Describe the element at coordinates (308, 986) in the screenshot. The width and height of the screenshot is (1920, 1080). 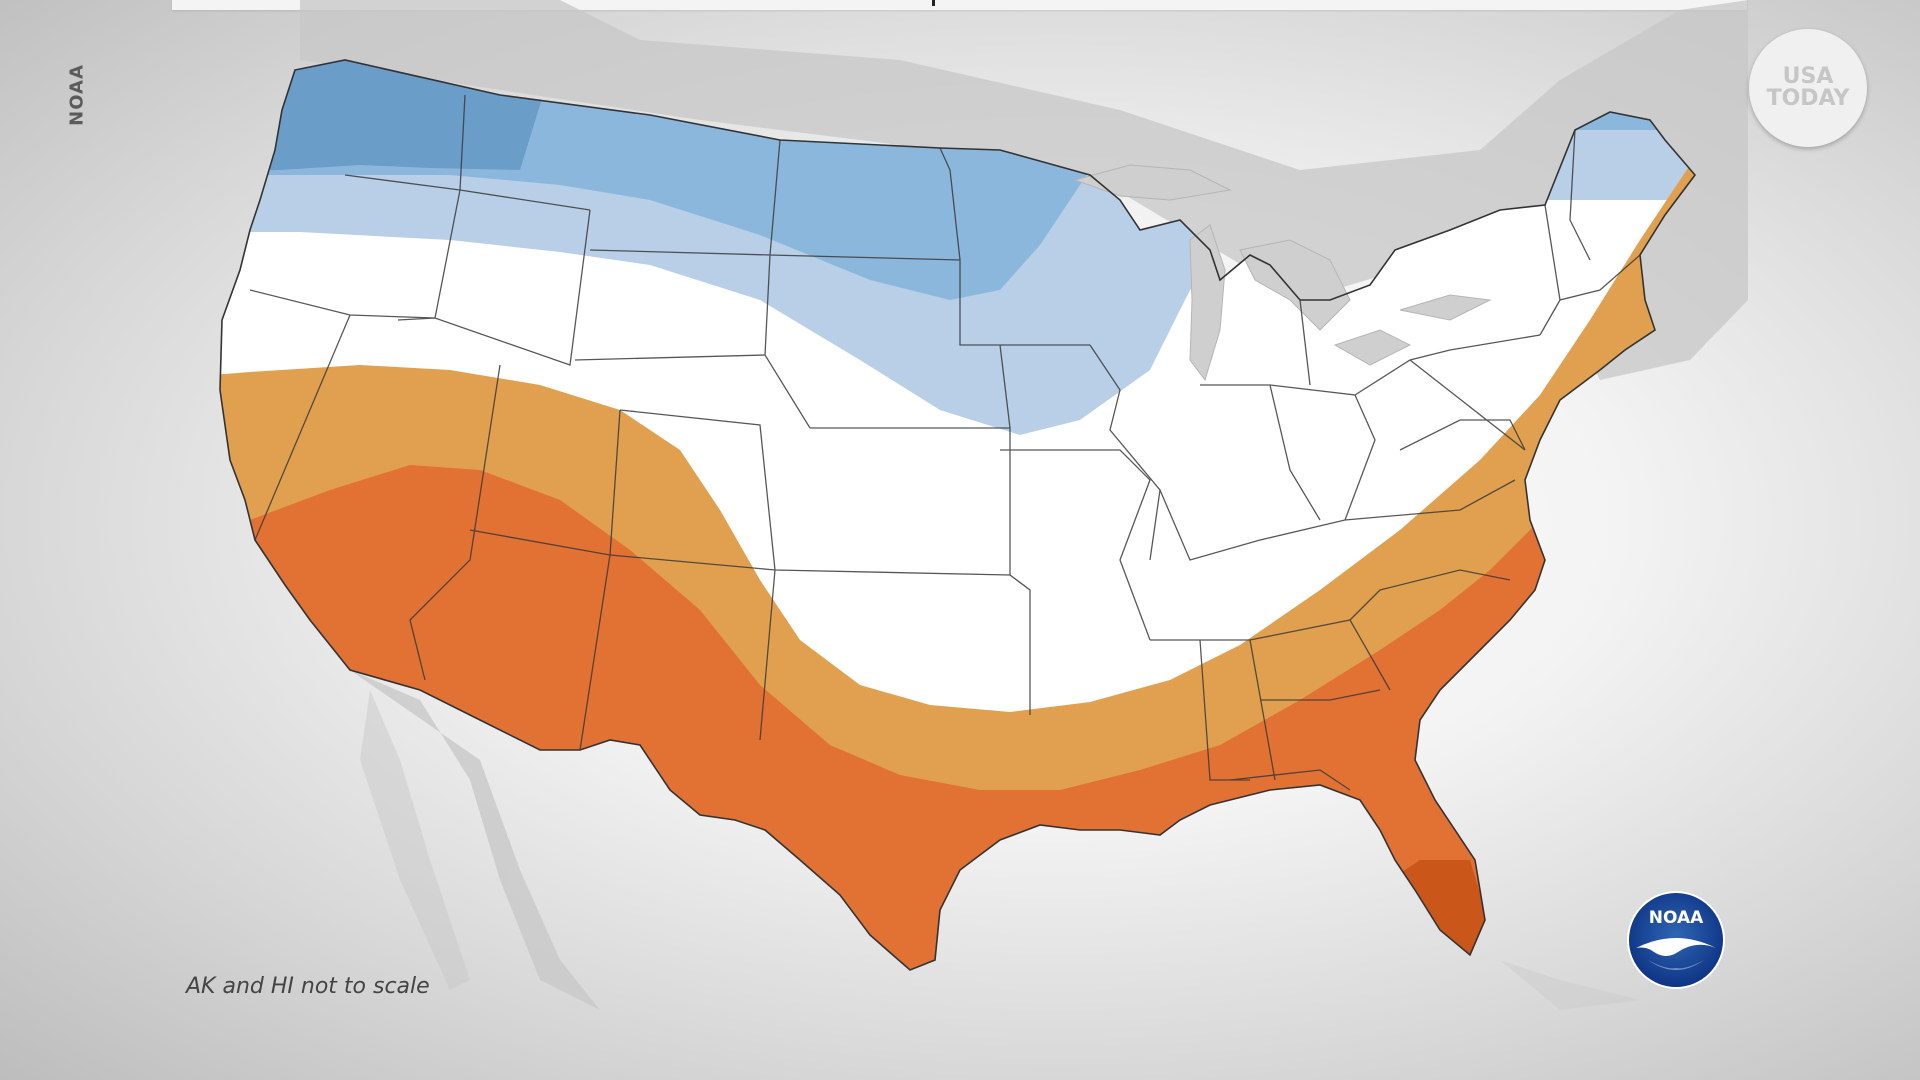
I see `scale-footnote: AK and HI not to scale` at that location.